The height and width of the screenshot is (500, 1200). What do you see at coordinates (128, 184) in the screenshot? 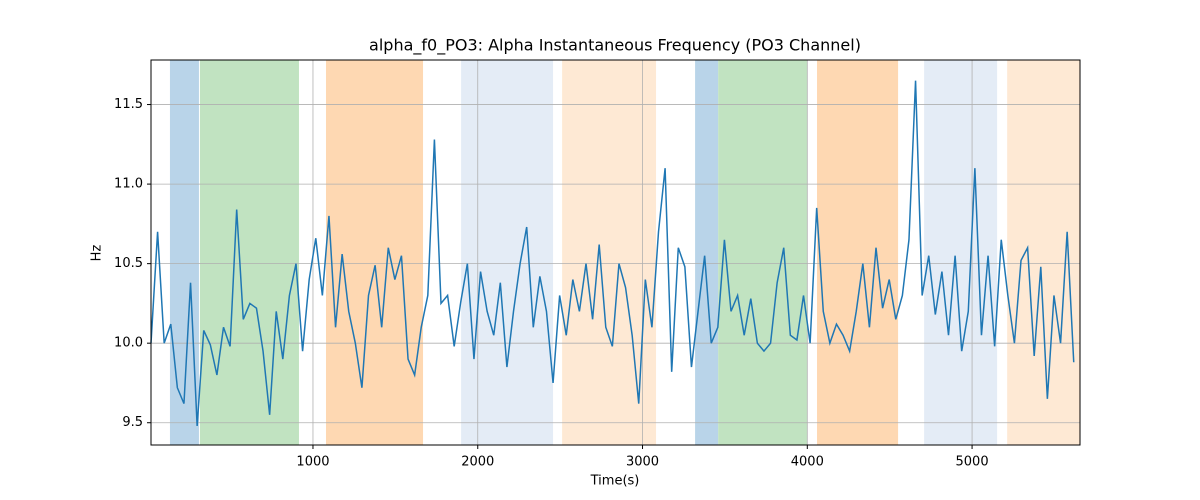
I see `y-tick-label: 11.0` at bounding box center [128, 184].